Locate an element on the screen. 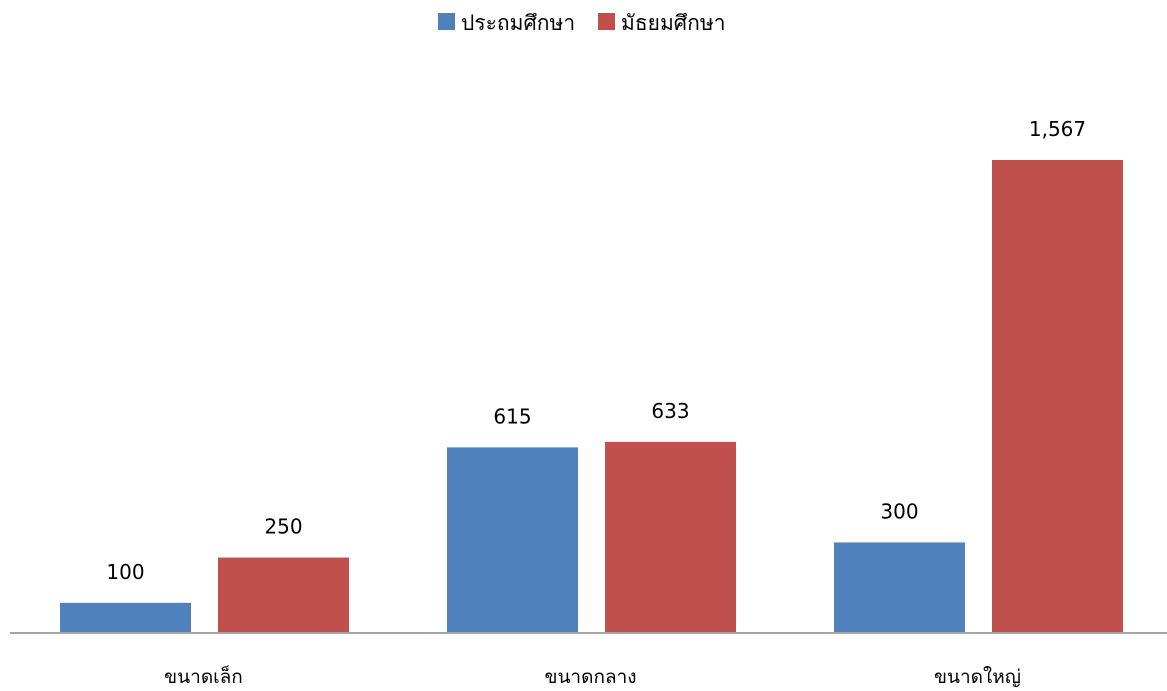  legend-swatch-primary is located at coordinates (446, 21).